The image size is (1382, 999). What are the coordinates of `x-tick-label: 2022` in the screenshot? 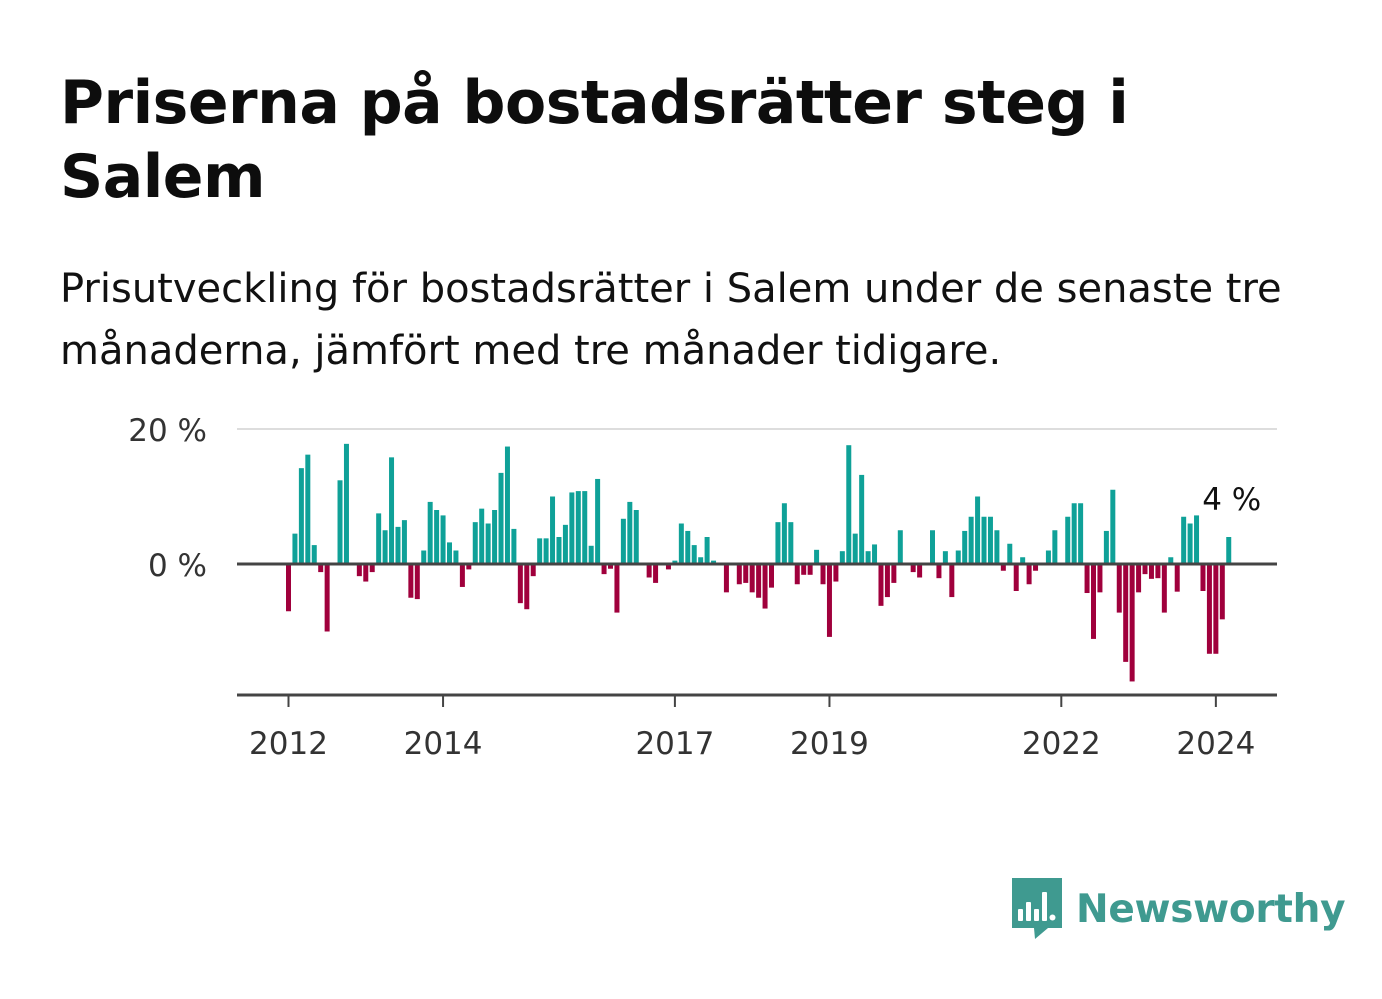 It's located at (1061, 744).